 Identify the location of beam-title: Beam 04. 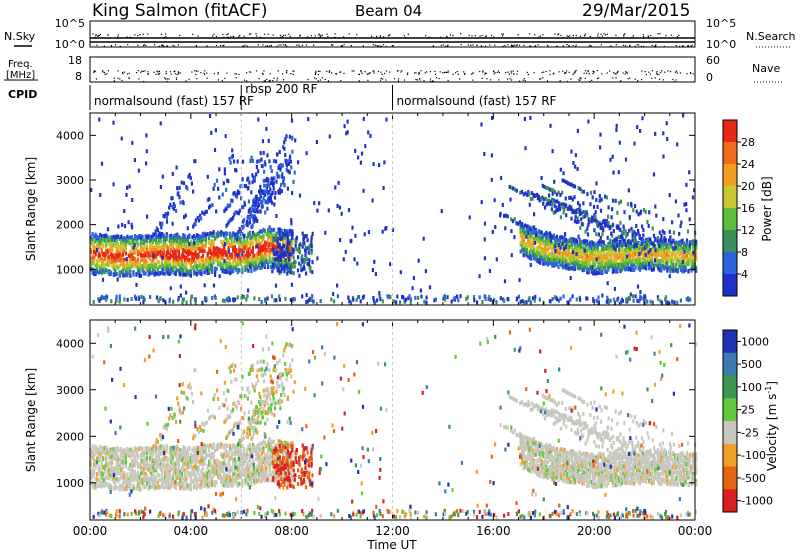
(388, 11).